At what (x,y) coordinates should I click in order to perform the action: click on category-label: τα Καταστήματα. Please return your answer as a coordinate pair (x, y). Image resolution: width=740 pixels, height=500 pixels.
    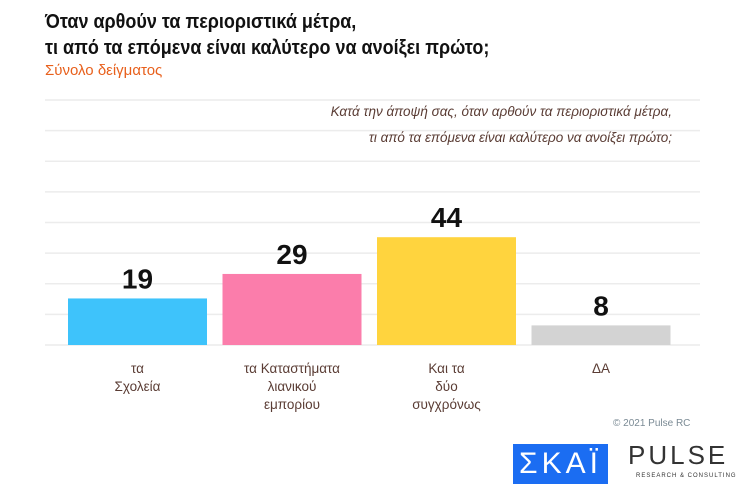
    Looking at the image, I should click on (292, 368).